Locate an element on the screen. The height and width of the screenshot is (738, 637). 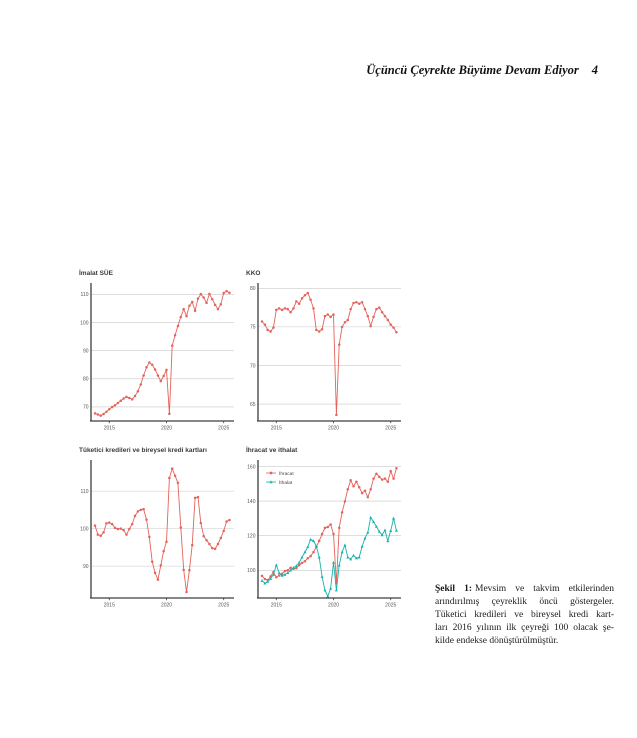
caption-line: Şekil 1: Mevsim ve takvim etkilerinden is located at coordinates (524, 589).